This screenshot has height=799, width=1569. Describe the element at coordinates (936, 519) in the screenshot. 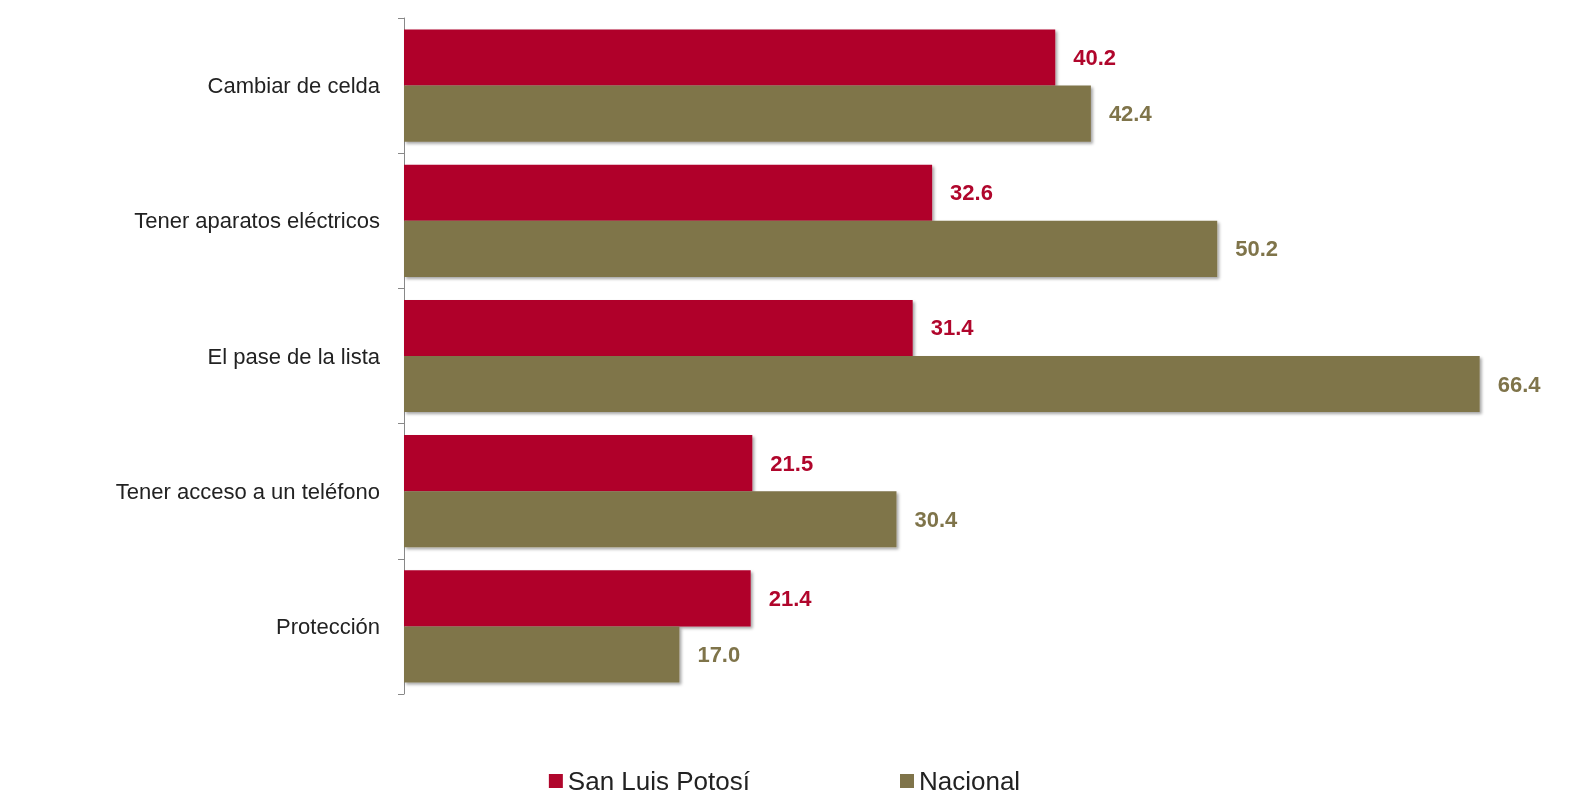

I see `data-label: 30.4` at that location.